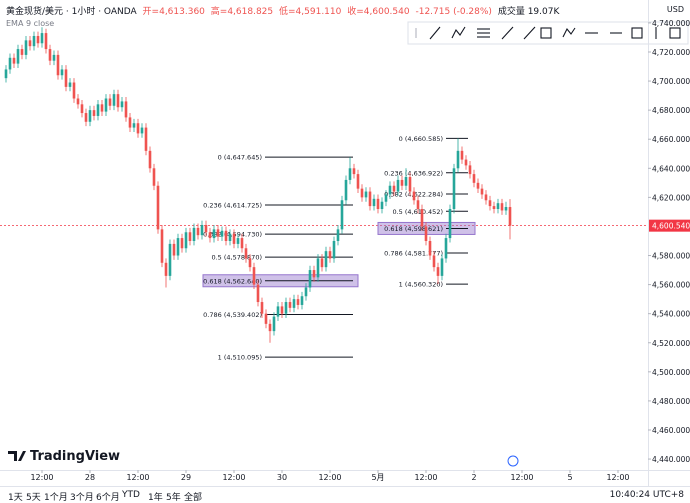 This screenshot has width=690, height=503. Describe the element at coordinates (90, 477) in the screenshot. I see `x-tick-label: 28` at that location.